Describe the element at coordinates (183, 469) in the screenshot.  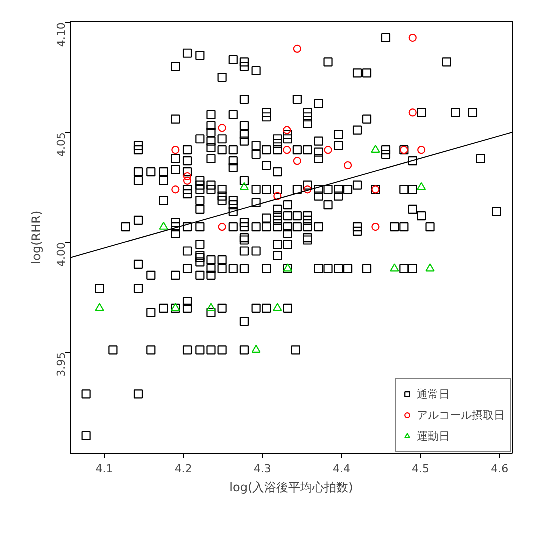
I see `x-tick-label: 4.2` at that location.